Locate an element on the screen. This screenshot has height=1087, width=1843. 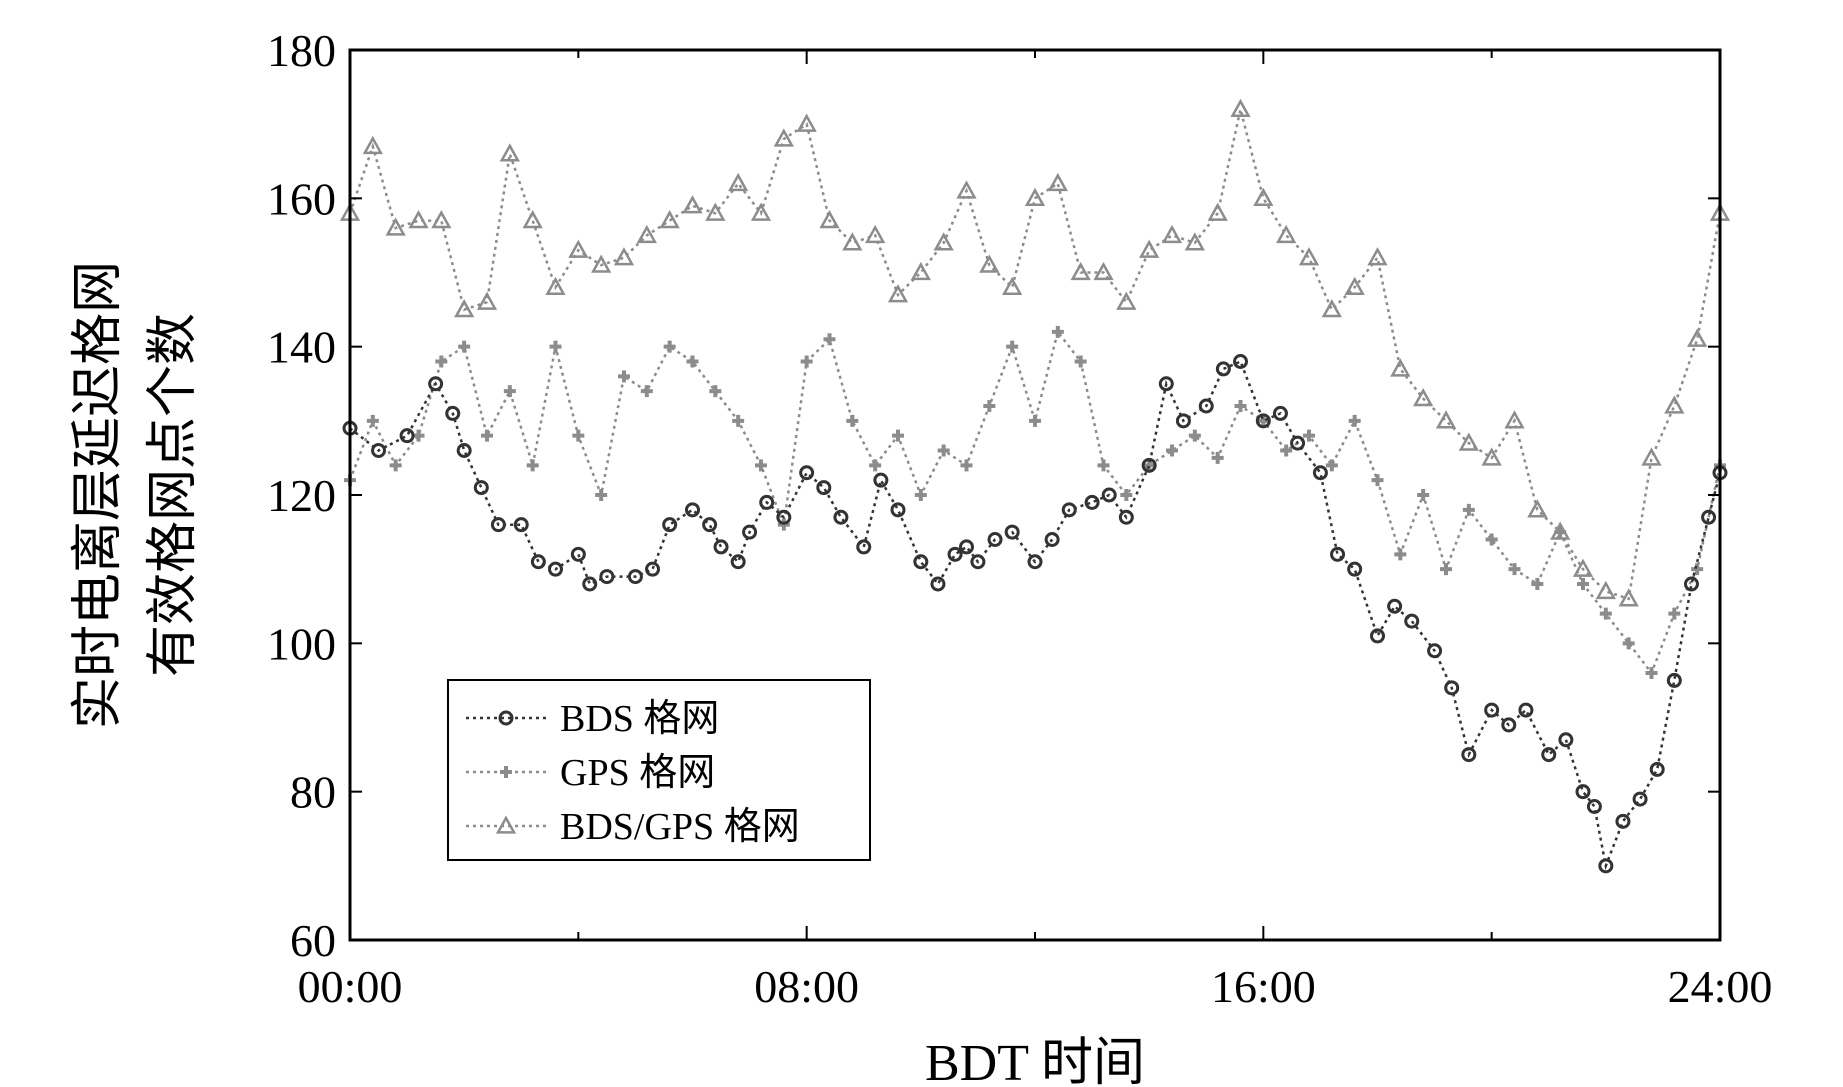
legend-entry-1: BDS 格网 is located at coordinates (592, 719).